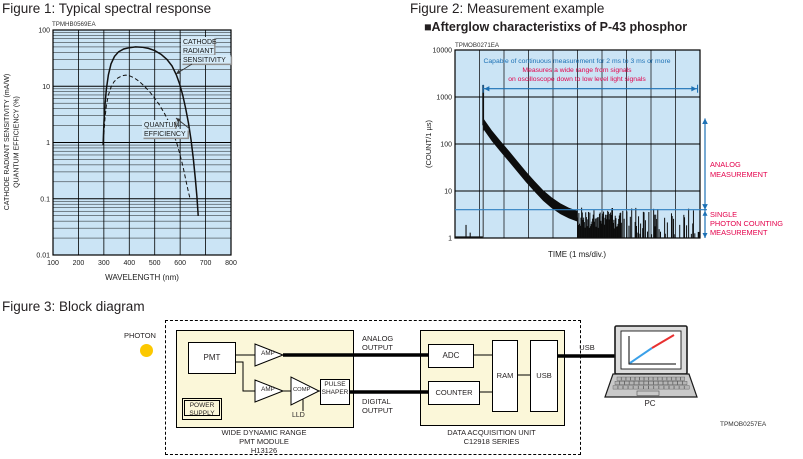  Describe the element at coordinates (491, 432) in the screenshot. I see `daq-caption-1: DATA ACQUISITION UNIT` at that location.